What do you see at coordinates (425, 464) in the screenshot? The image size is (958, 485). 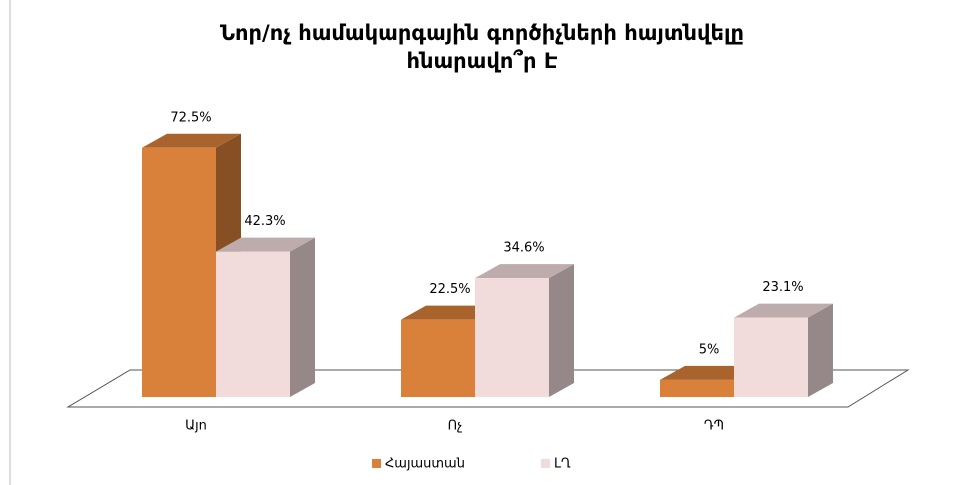 I see `legend-label: Հայաստան` at bounding box center [425, 464].